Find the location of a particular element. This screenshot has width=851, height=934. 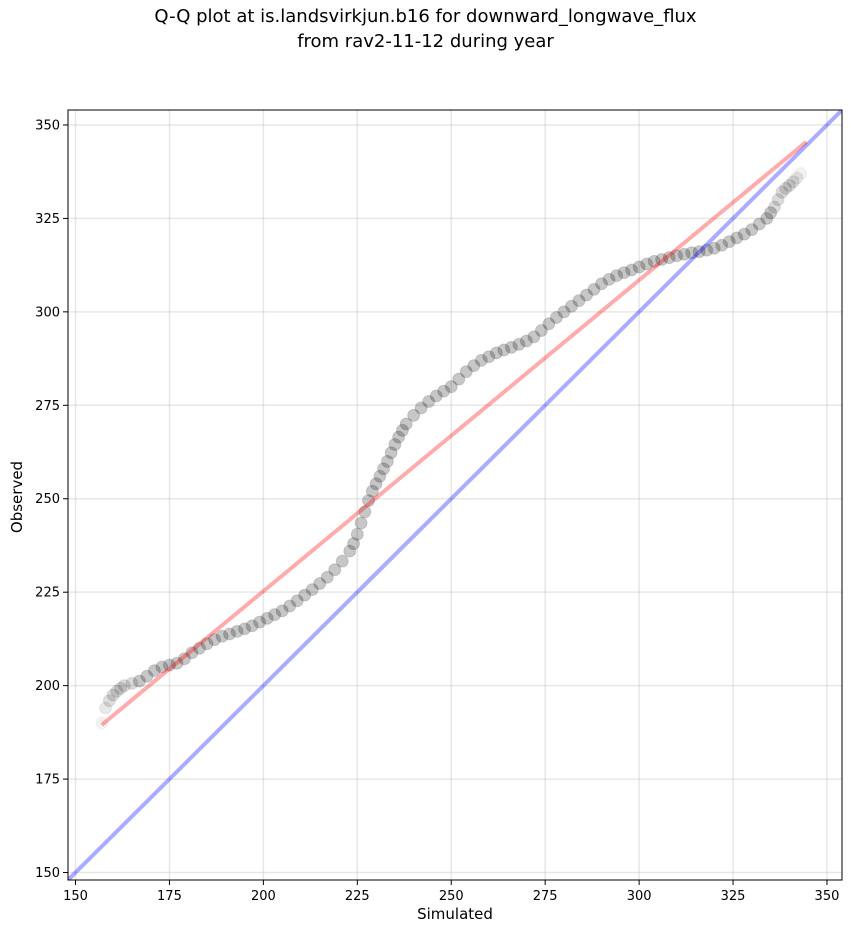

y-tick-label: 275 is located at coordinates (47, 406).